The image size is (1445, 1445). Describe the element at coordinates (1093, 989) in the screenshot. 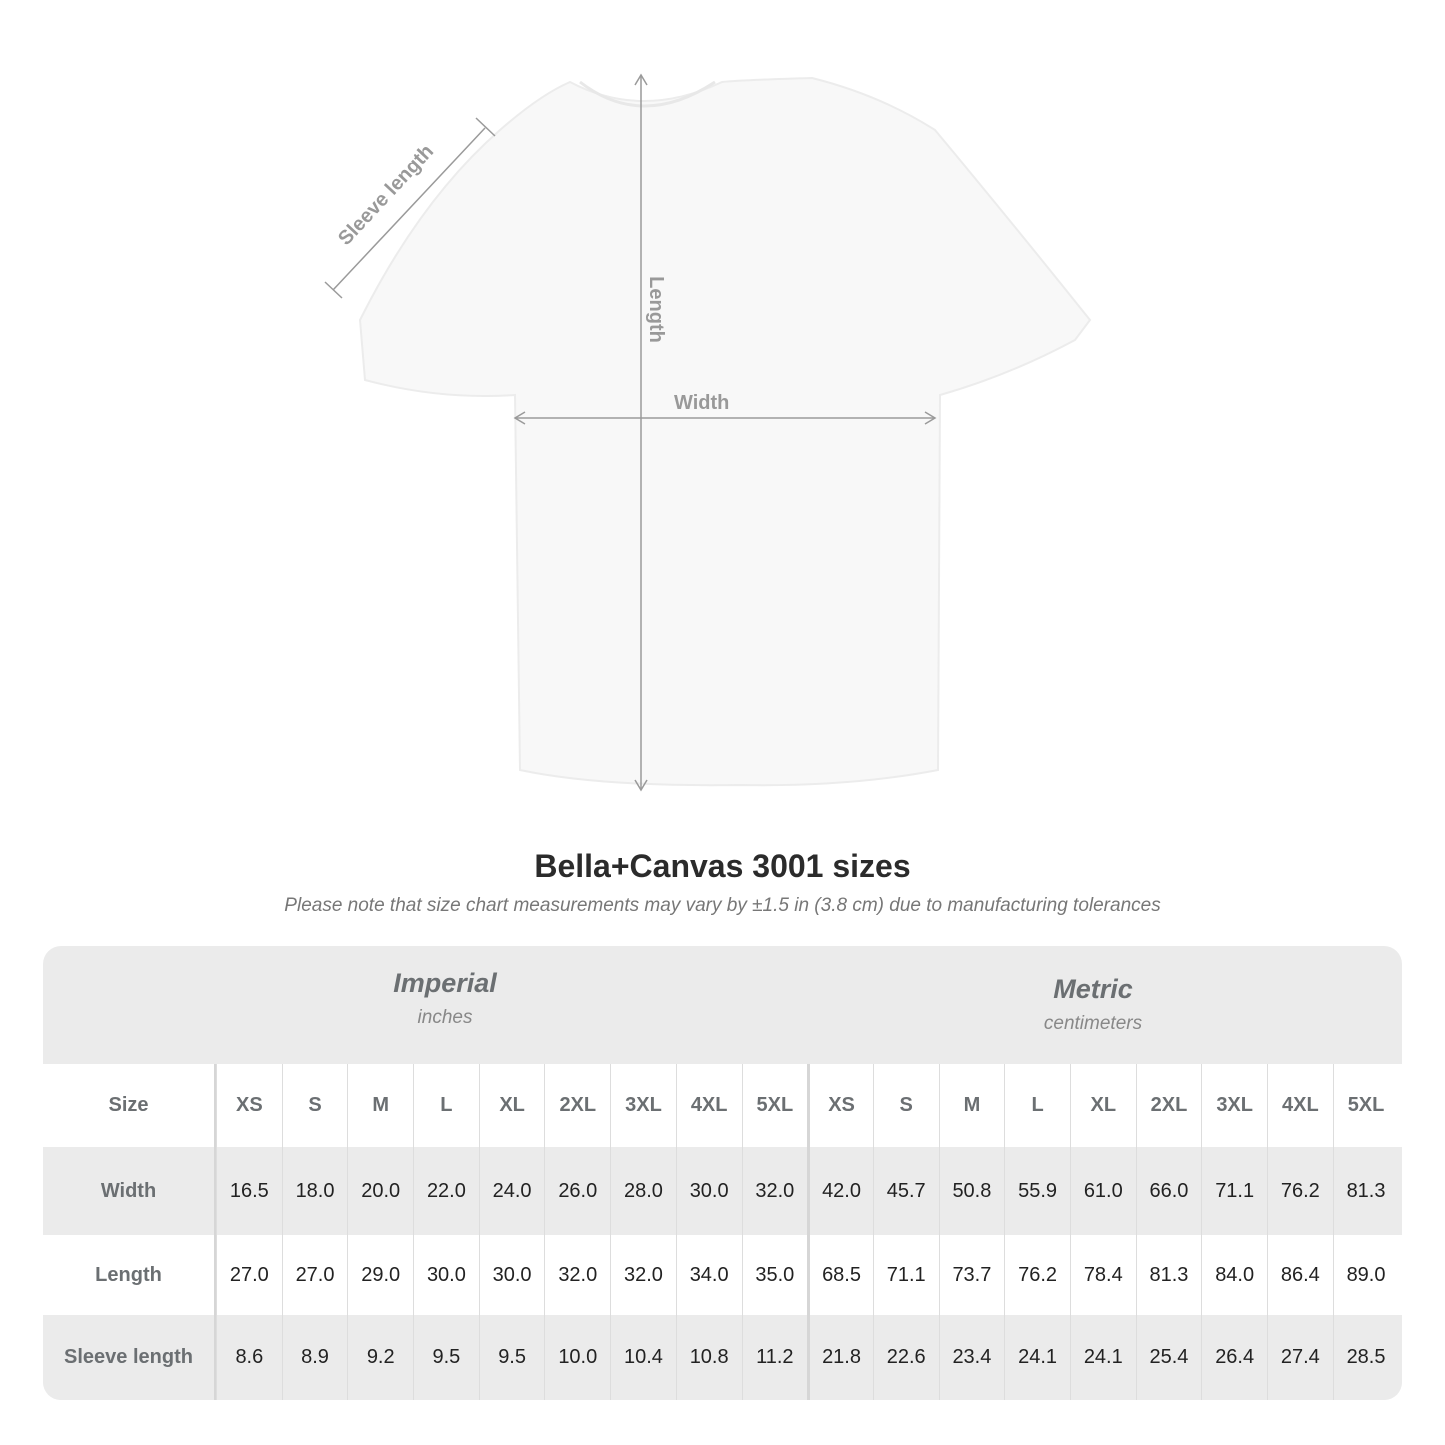

I see `metric-title: Metric` at that location.